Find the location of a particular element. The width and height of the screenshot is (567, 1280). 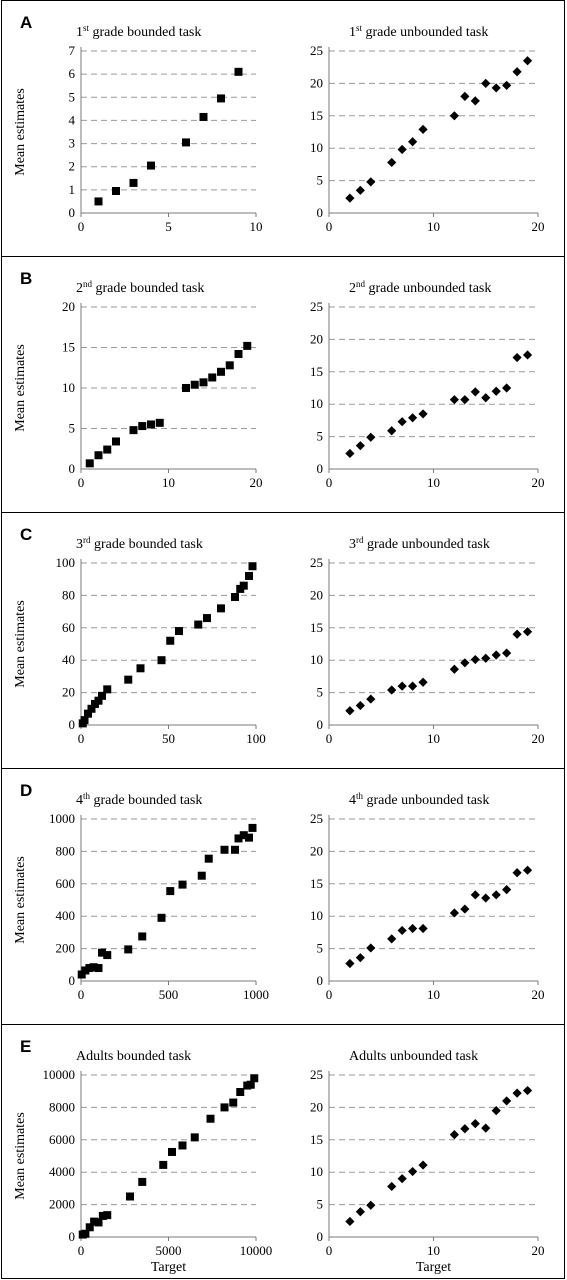

x-tick-label: 50 is located at coordinates (168, 738).